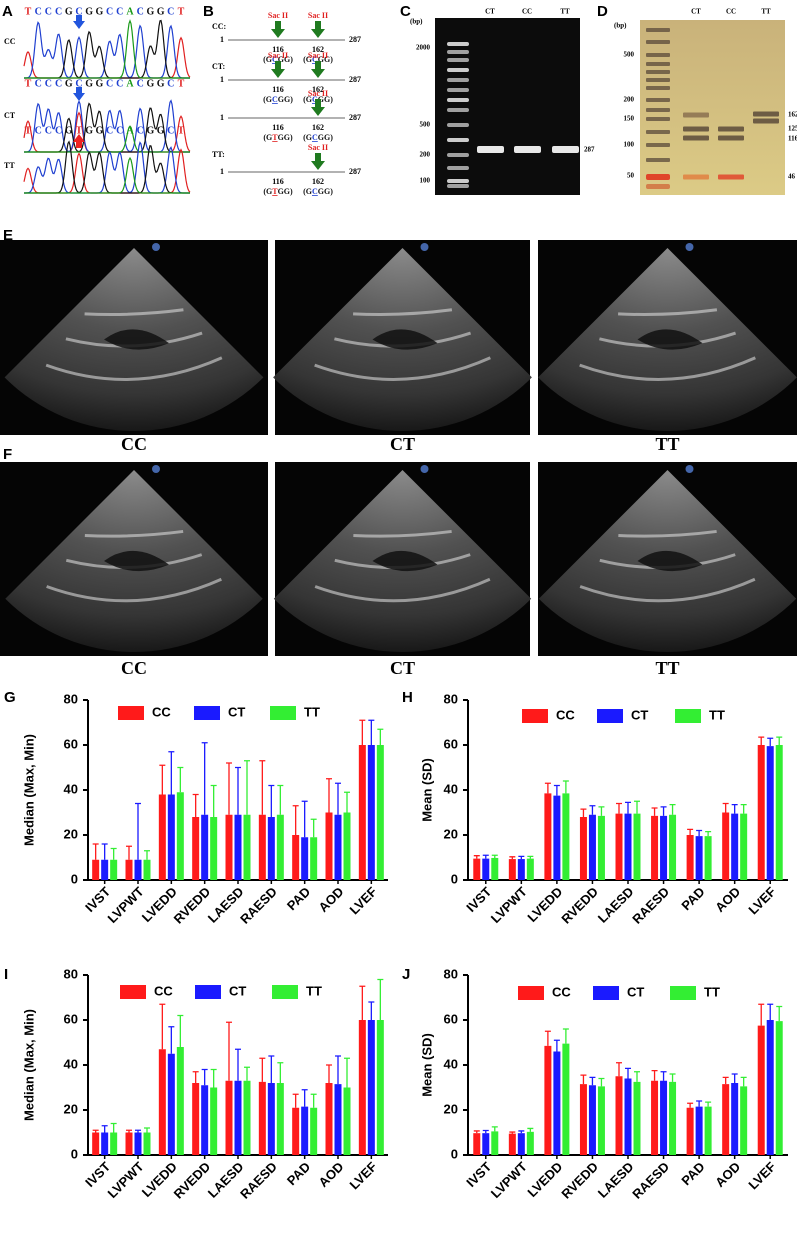 The height and width of the screenshot is (1240, 797). Describe the element at coordinates (425, 155) in the screenshot. I see `ladder-label: 200` at that location.